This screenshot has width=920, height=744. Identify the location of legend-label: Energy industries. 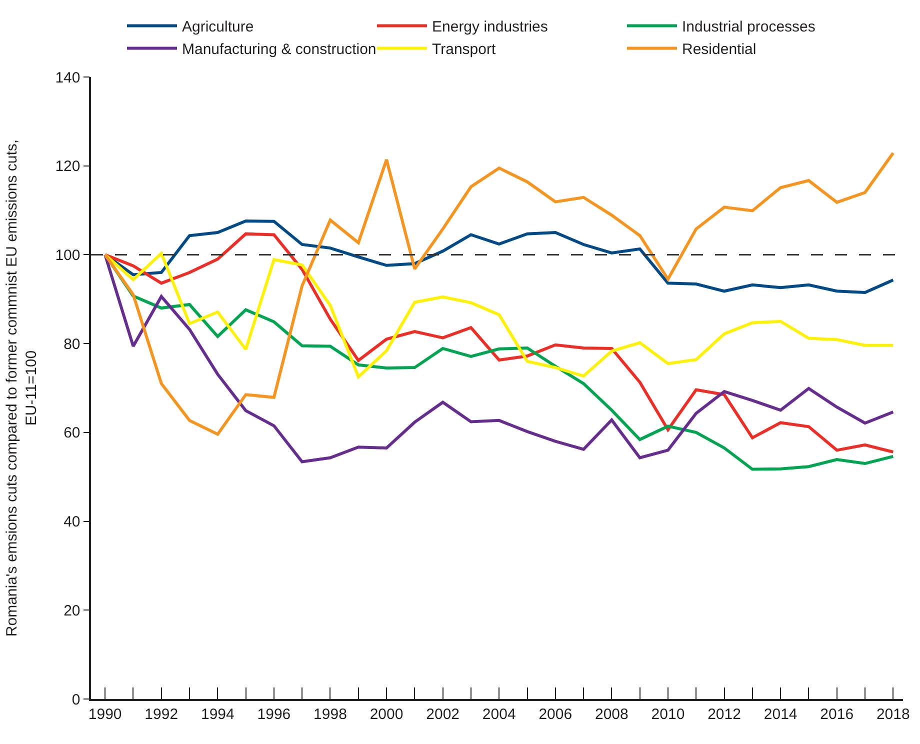
(490, 27).